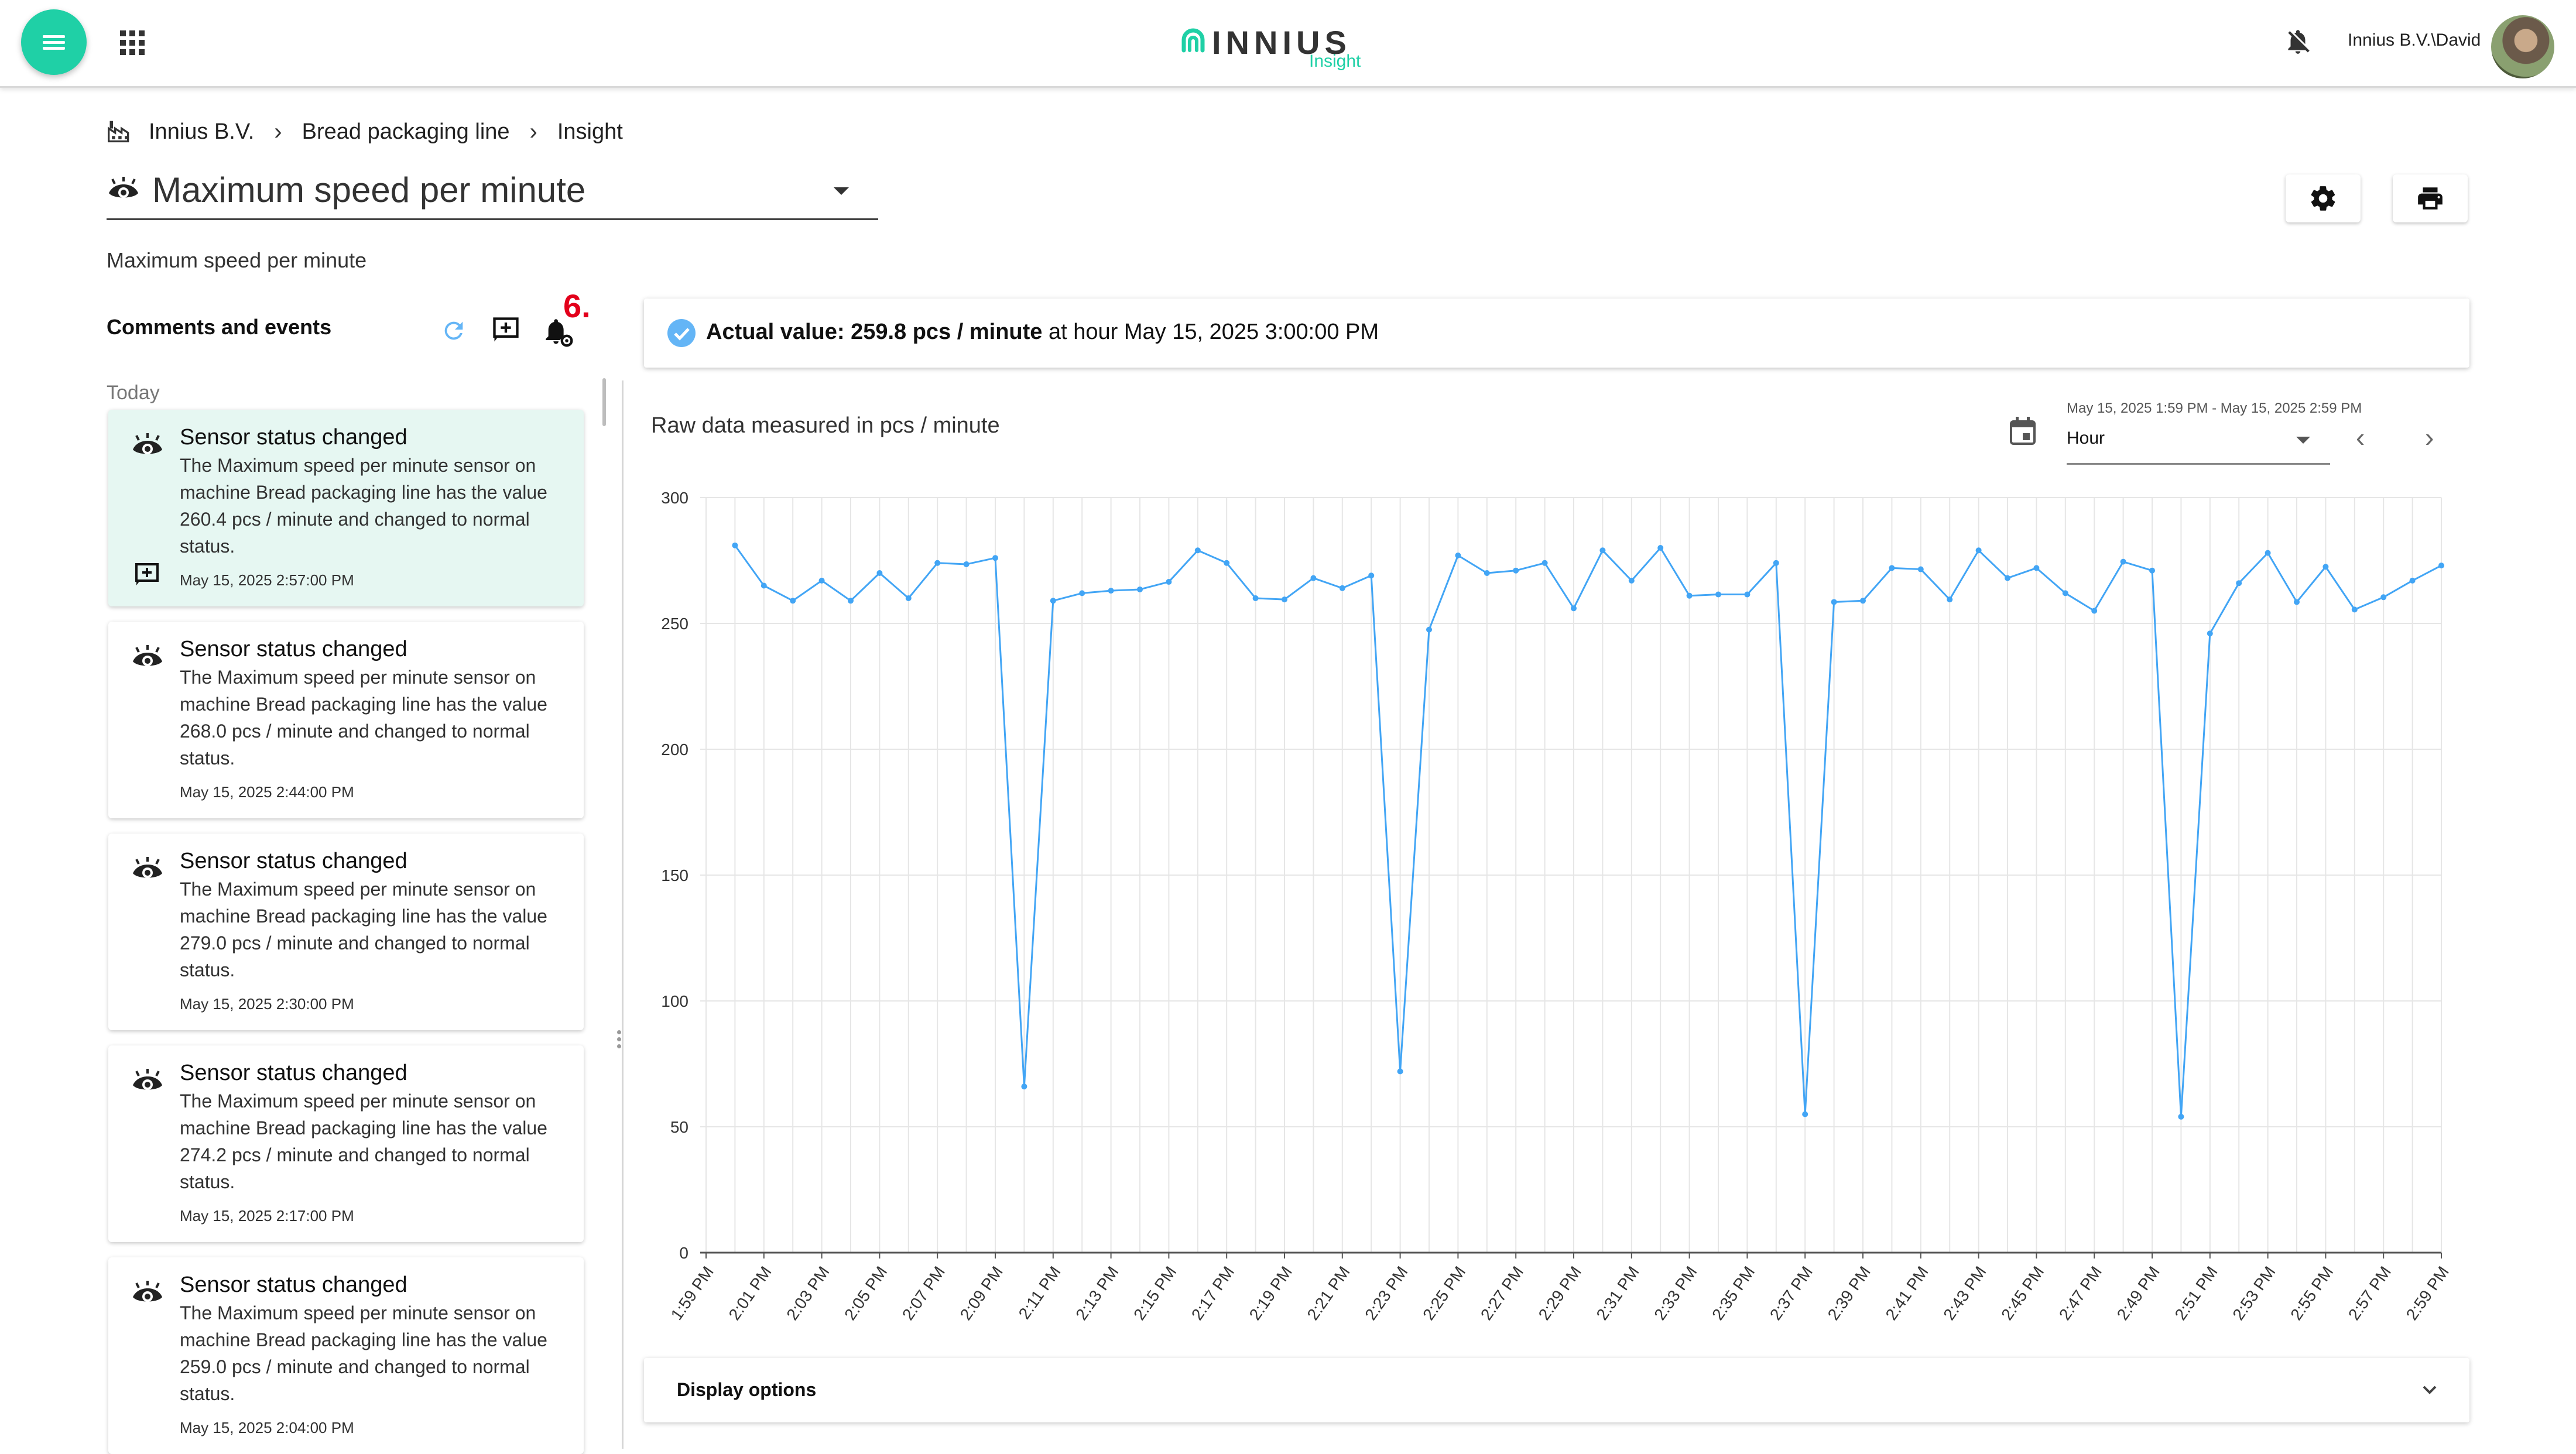 The image size is (2576, 1454). Describe the element at coordinates (267, 792) in the screenshot. I see `event-time: May 15, 2025 2:44:00 PM` at that location.